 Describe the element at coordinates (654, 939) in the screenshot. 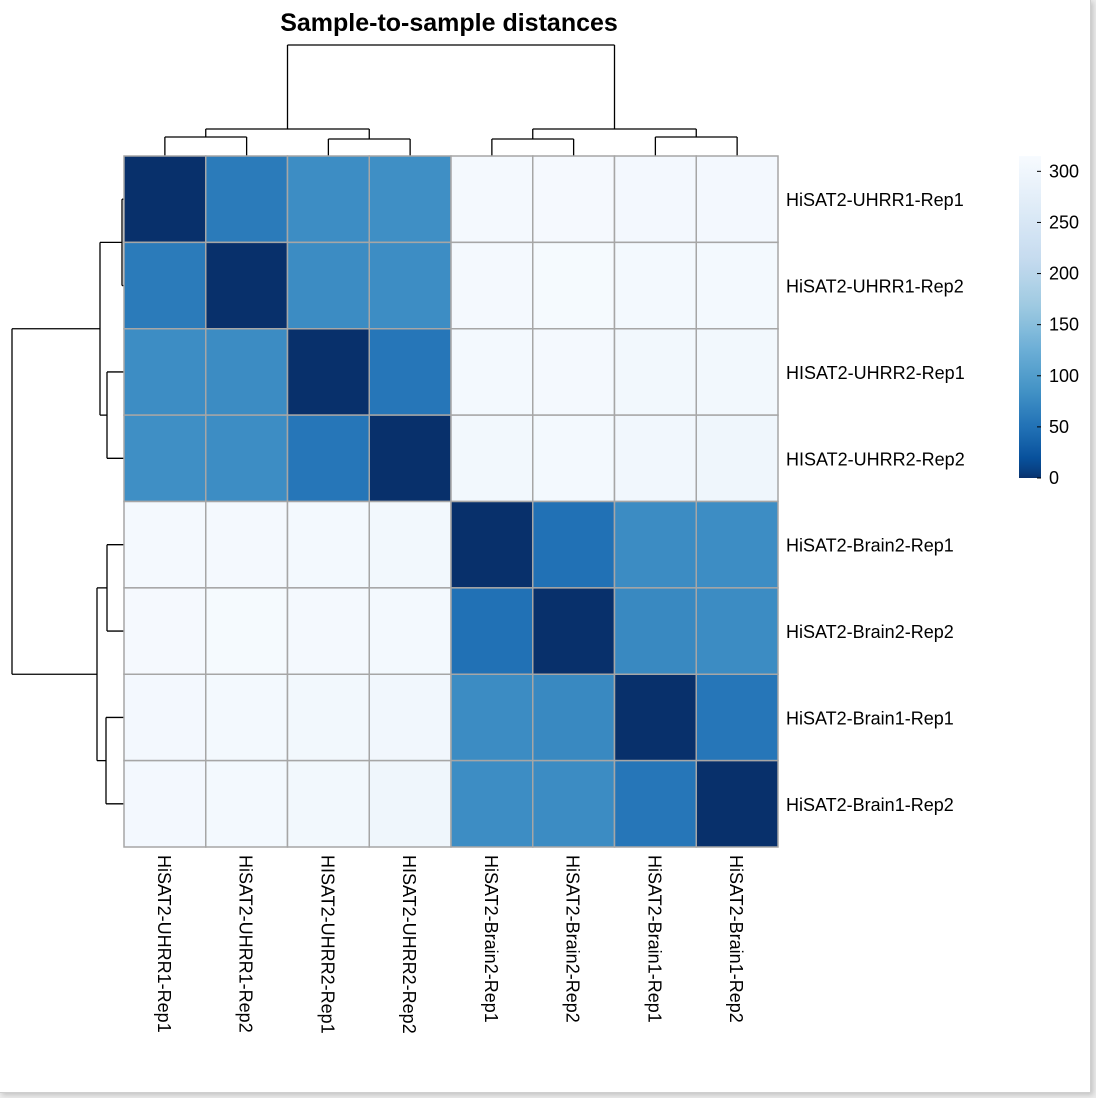

I see `column-label: HiSAT2-Brain1-Rep1` at that location.